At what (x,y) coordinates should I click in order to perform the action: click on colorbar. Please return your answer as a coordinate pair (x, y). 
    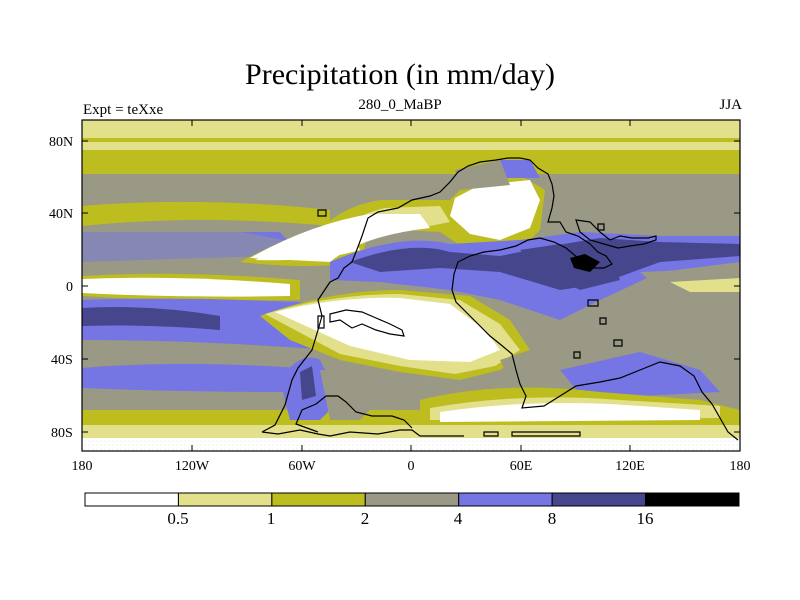
    Looking at the image, I should click on (412, 499).